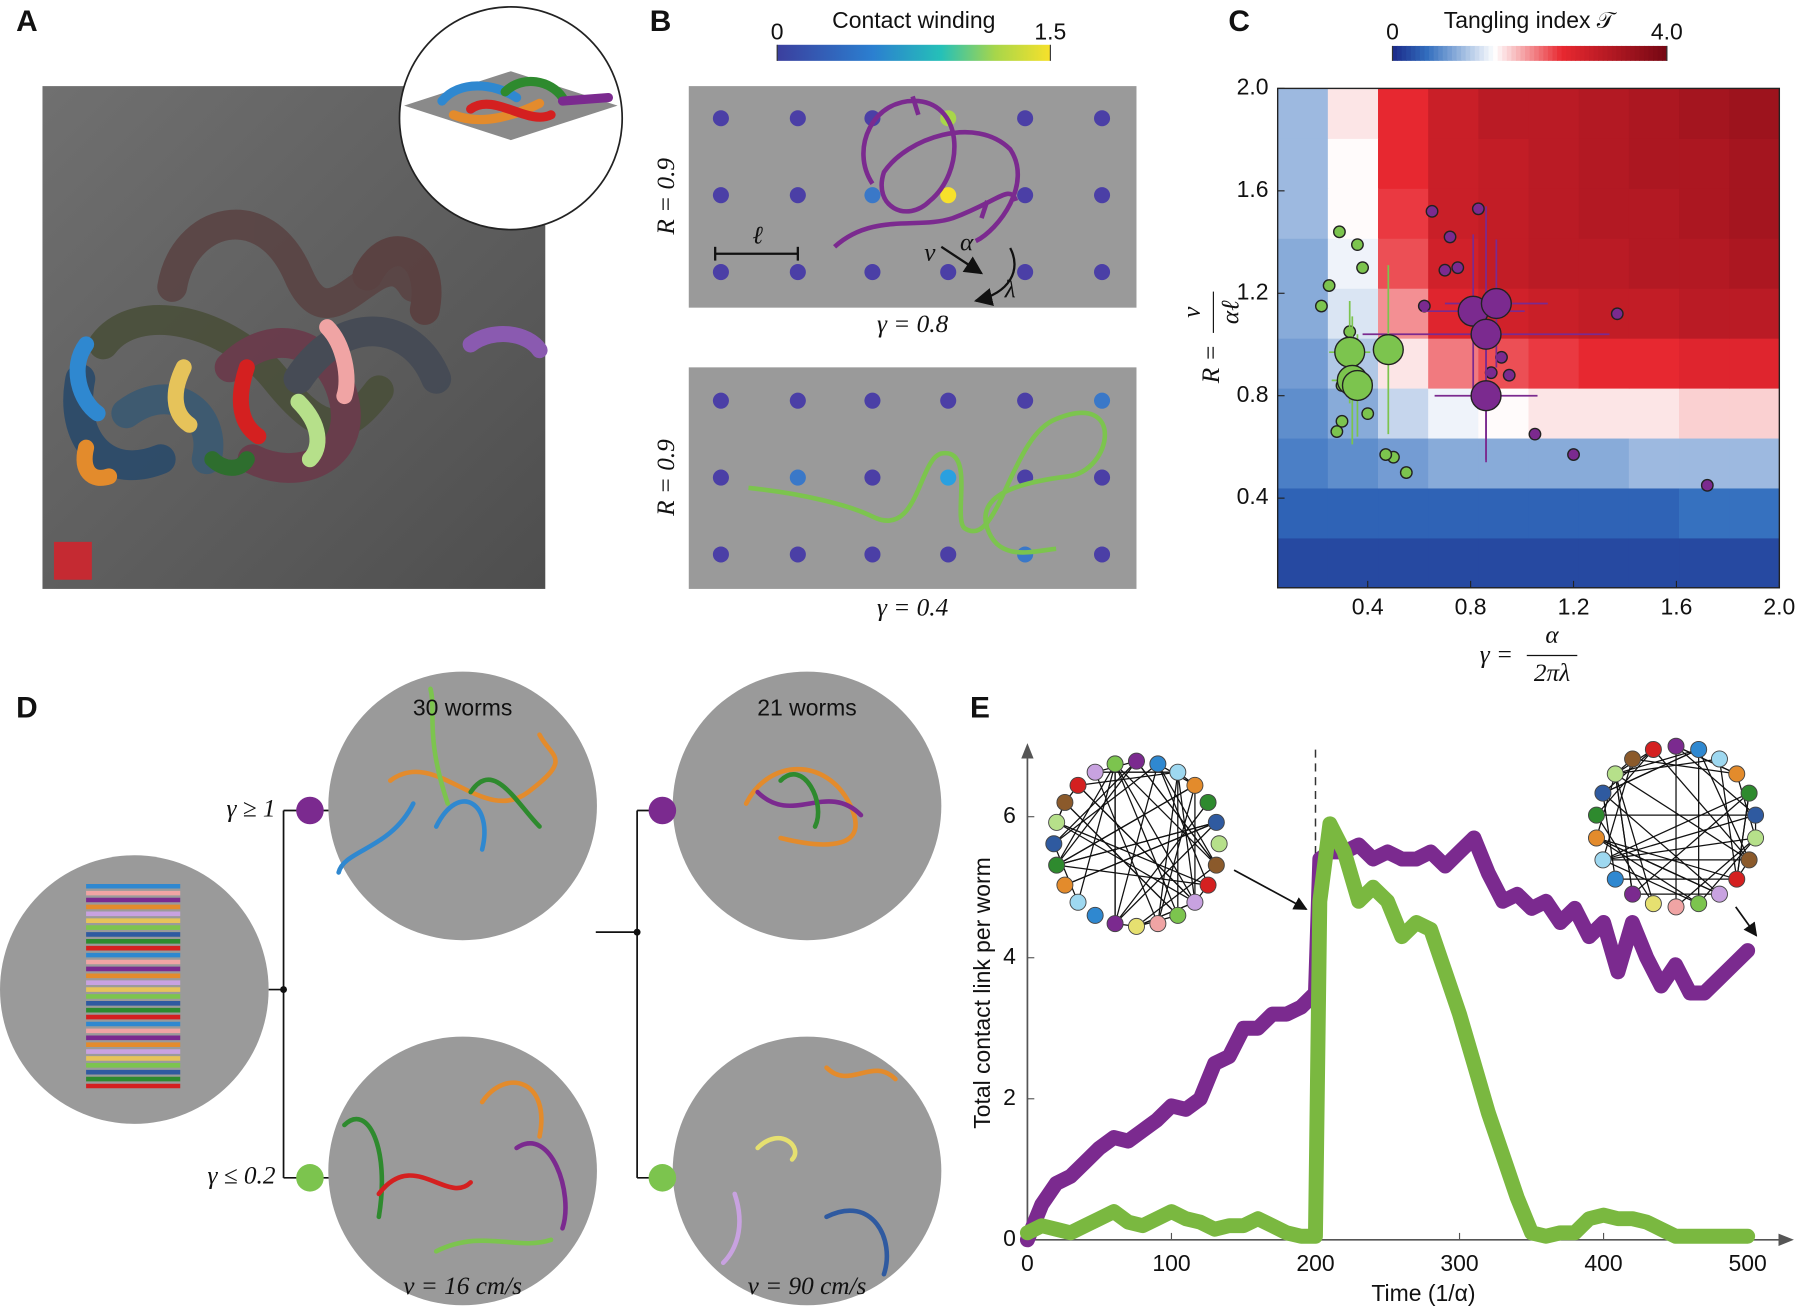  I want to click on y-tick-label: 0.8, so click(1253, 394).